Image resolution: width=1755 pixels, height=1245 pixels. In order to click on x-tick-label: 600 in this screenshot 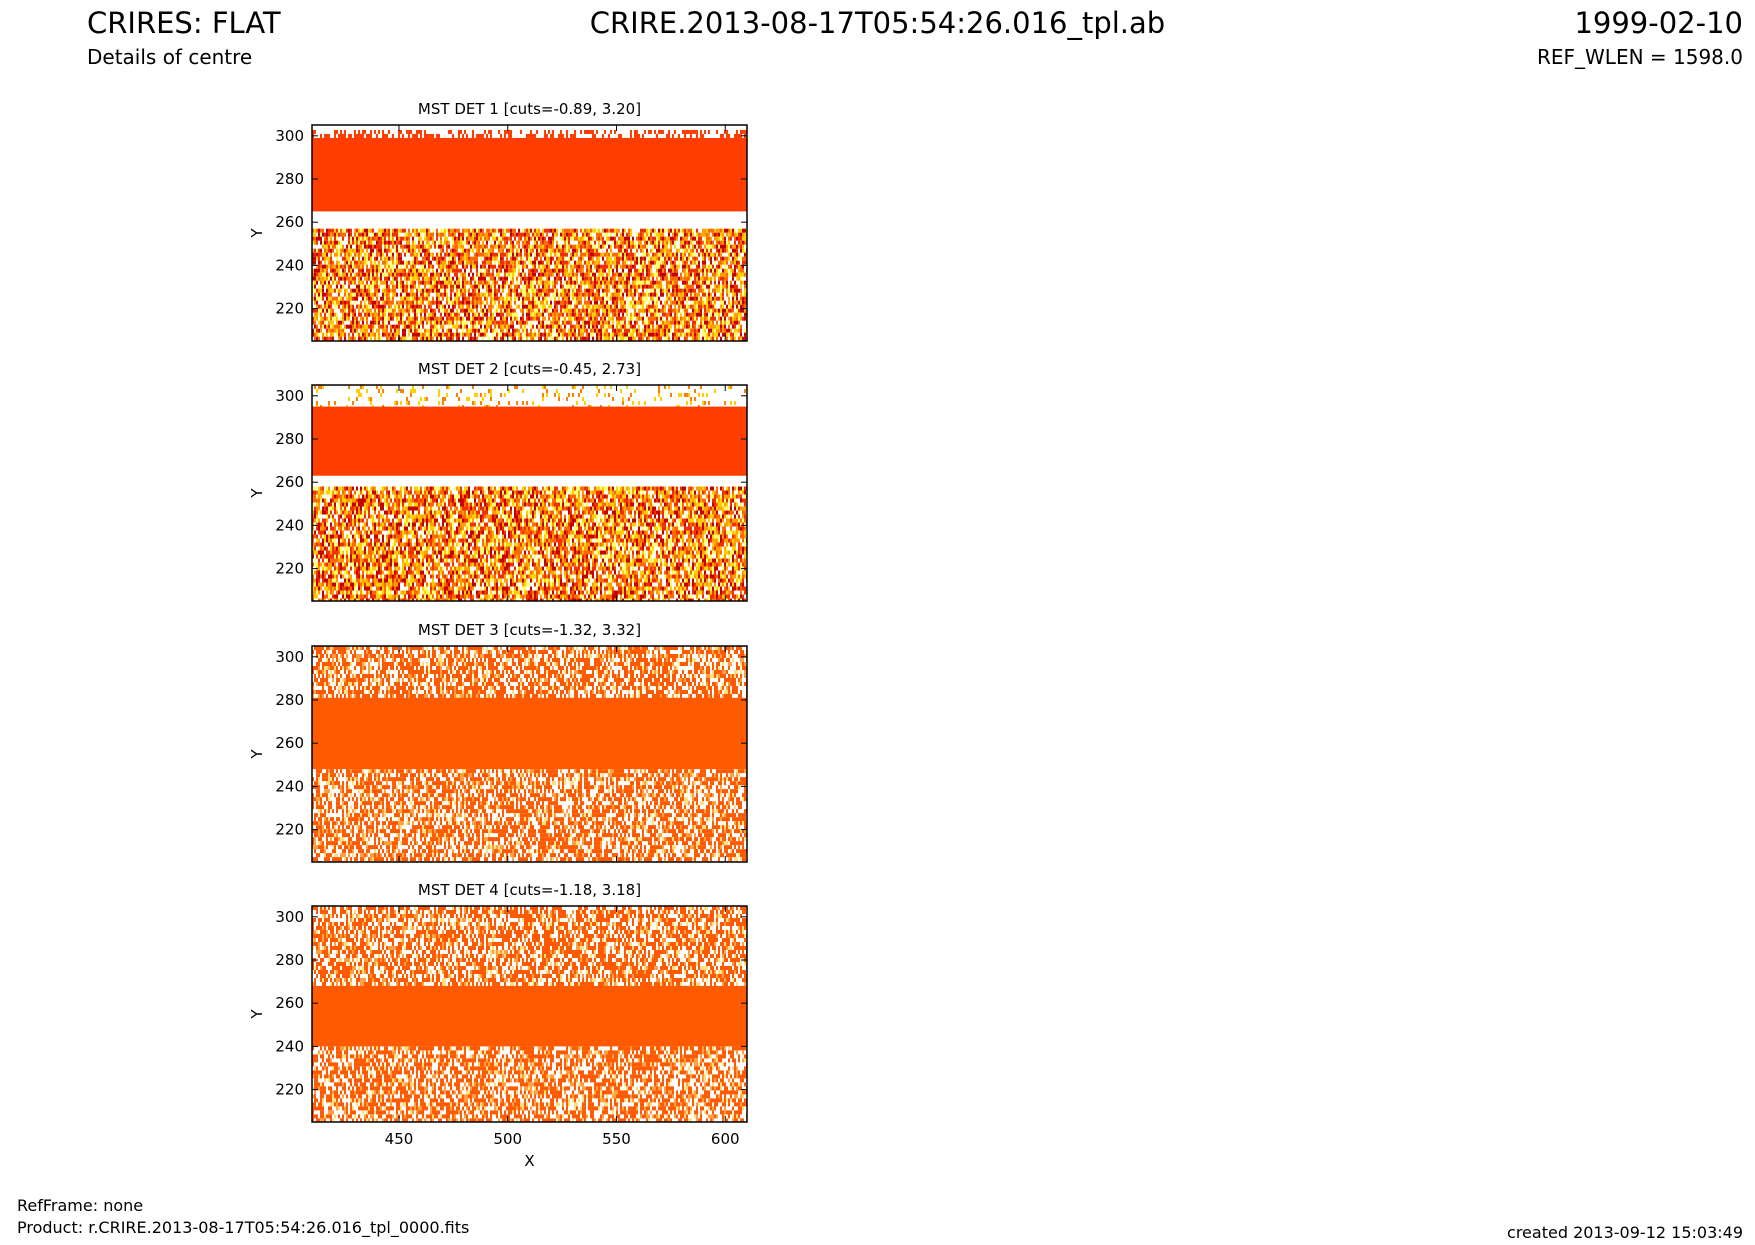, I will do `click(725, 1139)`.